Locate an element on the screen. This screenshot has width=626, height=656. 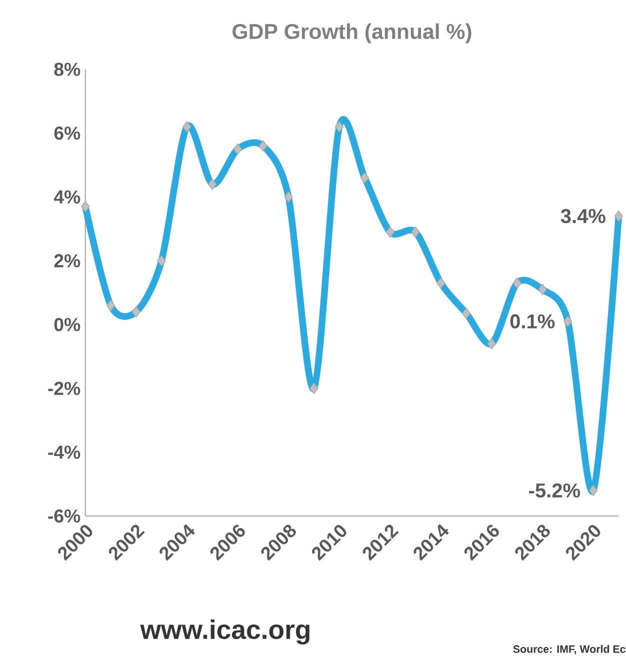
data-label: 0.1% is located at coordinates (532, 321).